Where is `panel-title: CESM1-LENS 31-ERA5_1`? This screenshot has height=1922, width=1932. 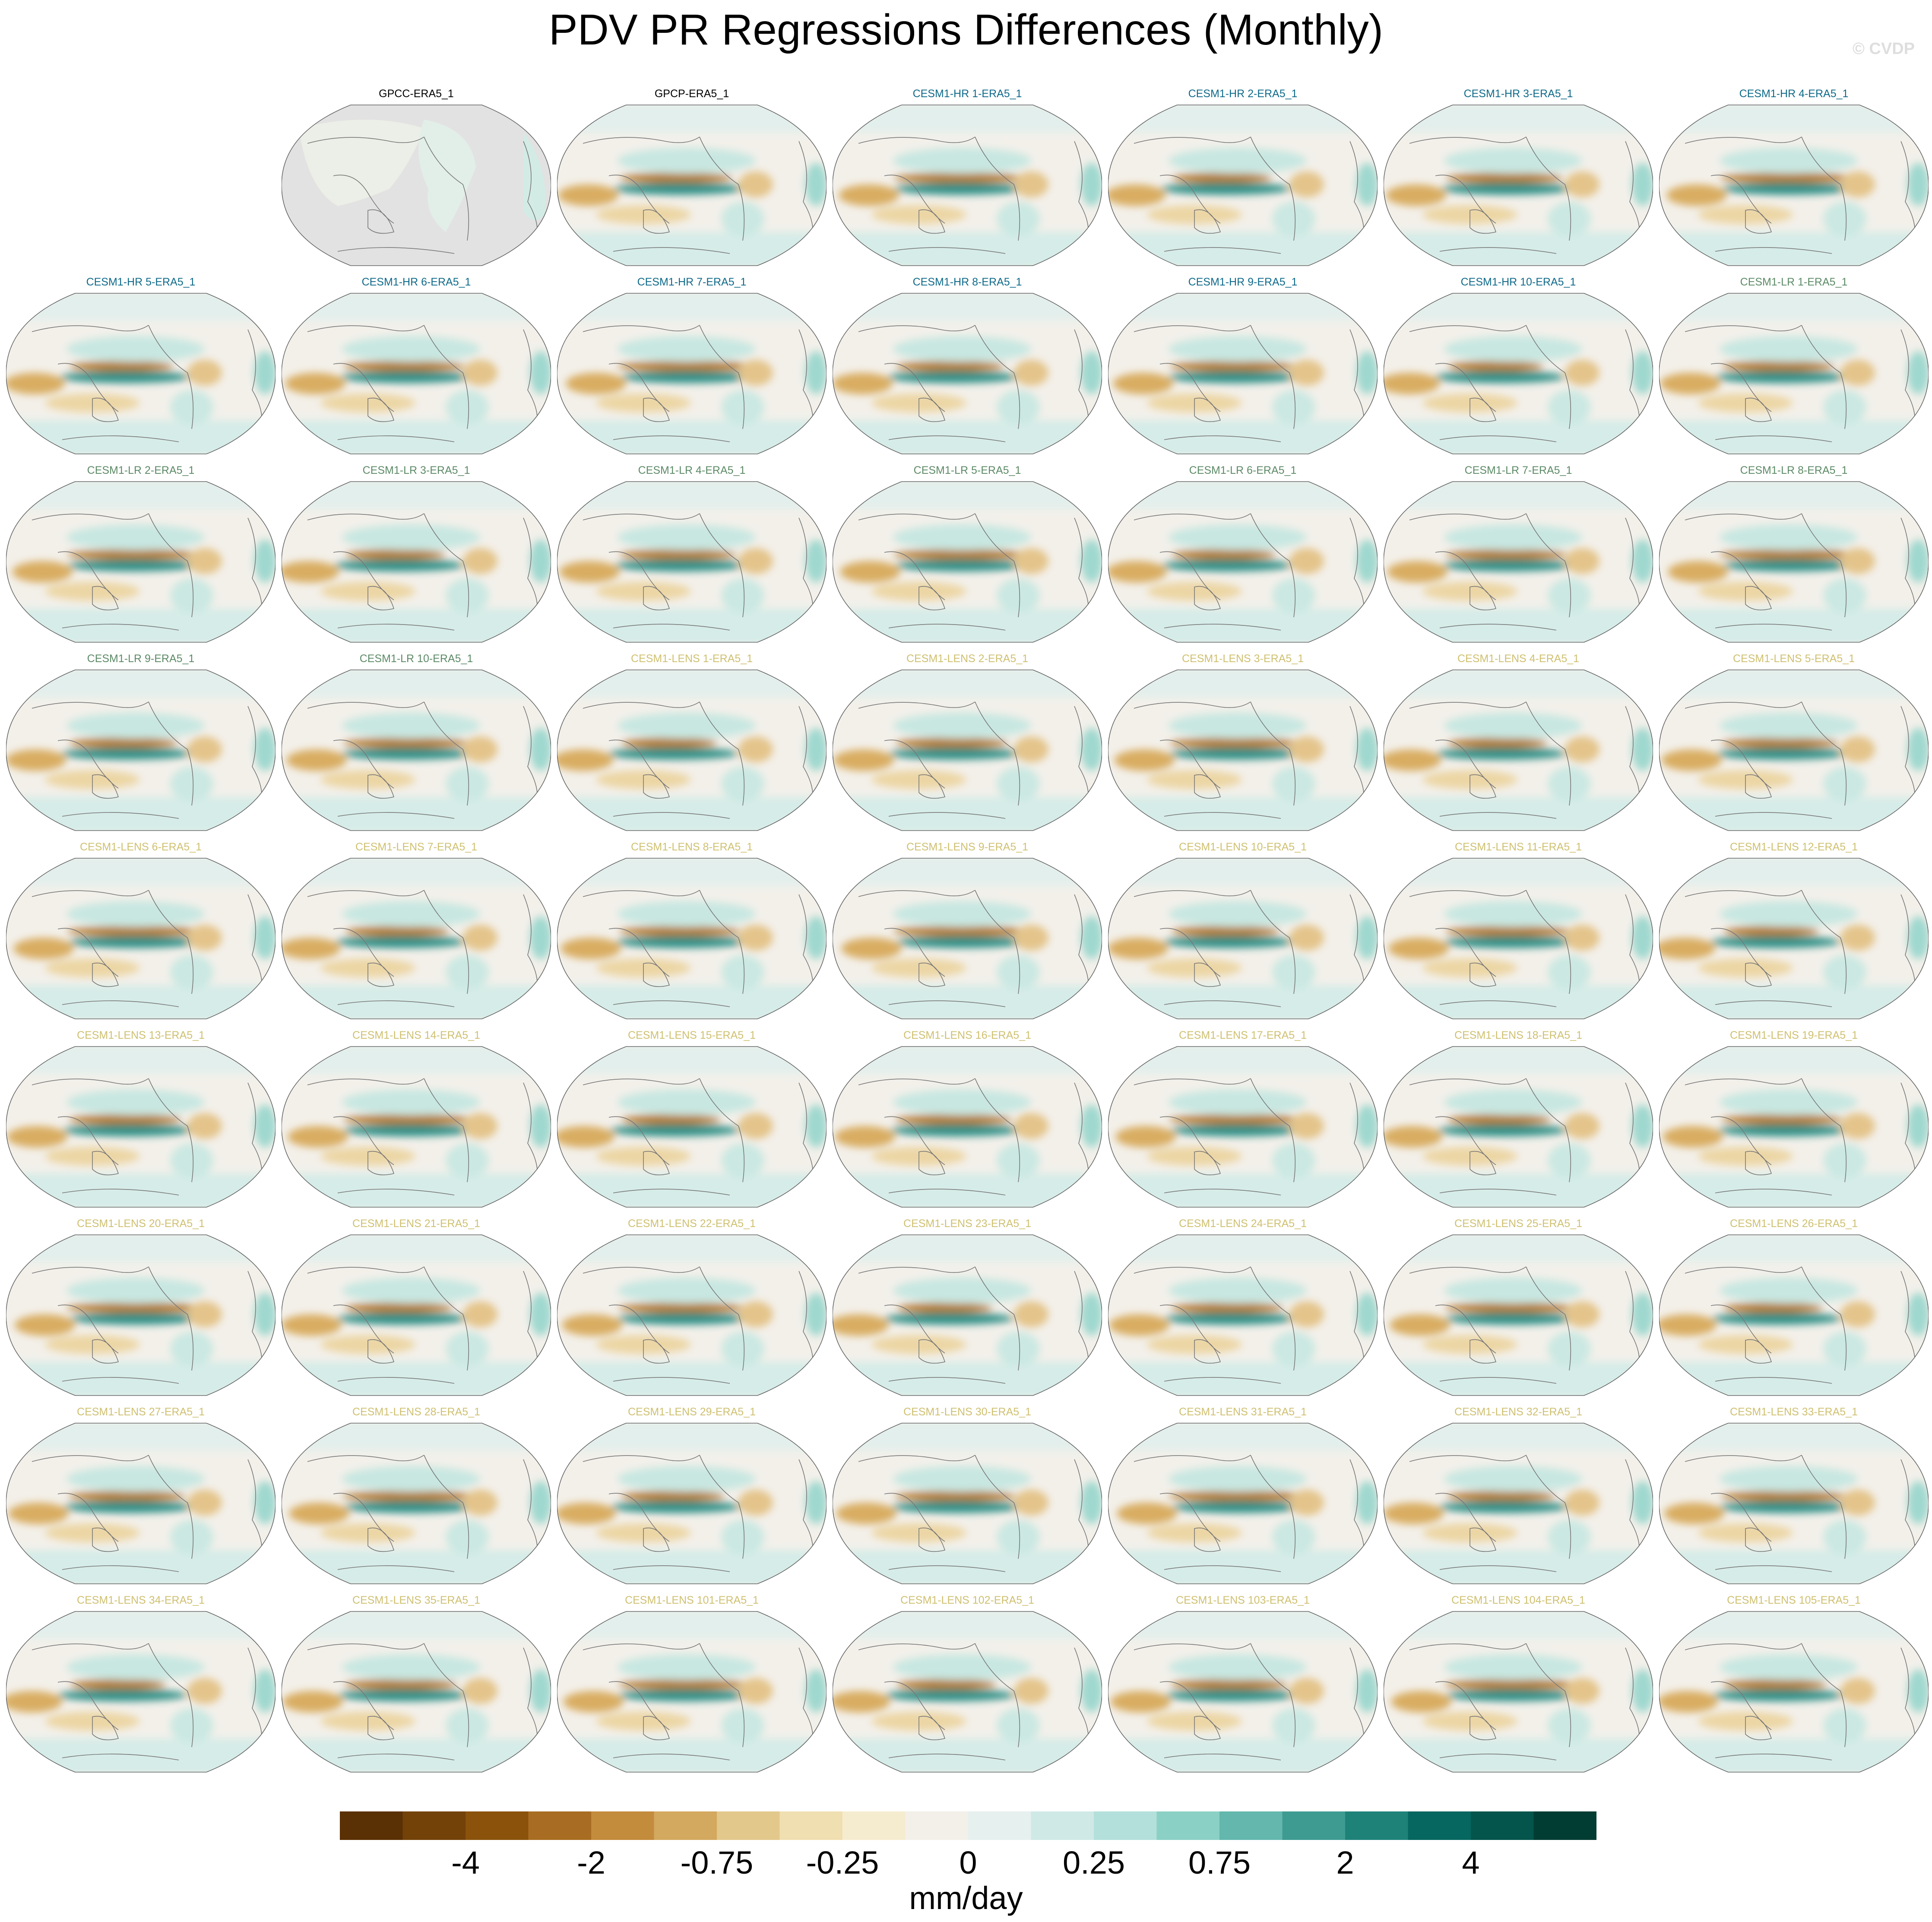 panel-title: CESM1-LENS 31-ERA5_1 is located at coordinates (1243, 1412).